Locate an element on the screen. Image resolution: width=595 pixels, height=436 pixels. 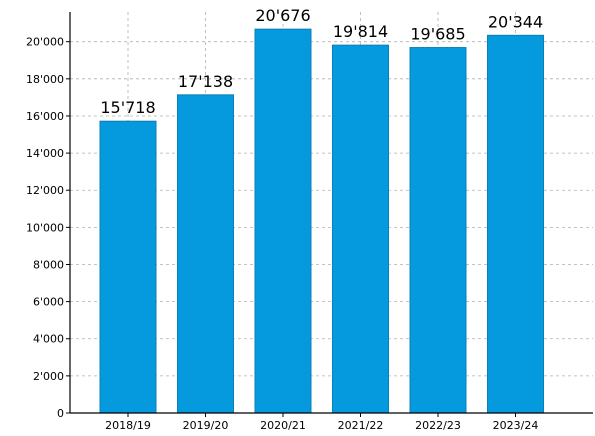
data-label: 20'344 is located at coordinates (515, 21).